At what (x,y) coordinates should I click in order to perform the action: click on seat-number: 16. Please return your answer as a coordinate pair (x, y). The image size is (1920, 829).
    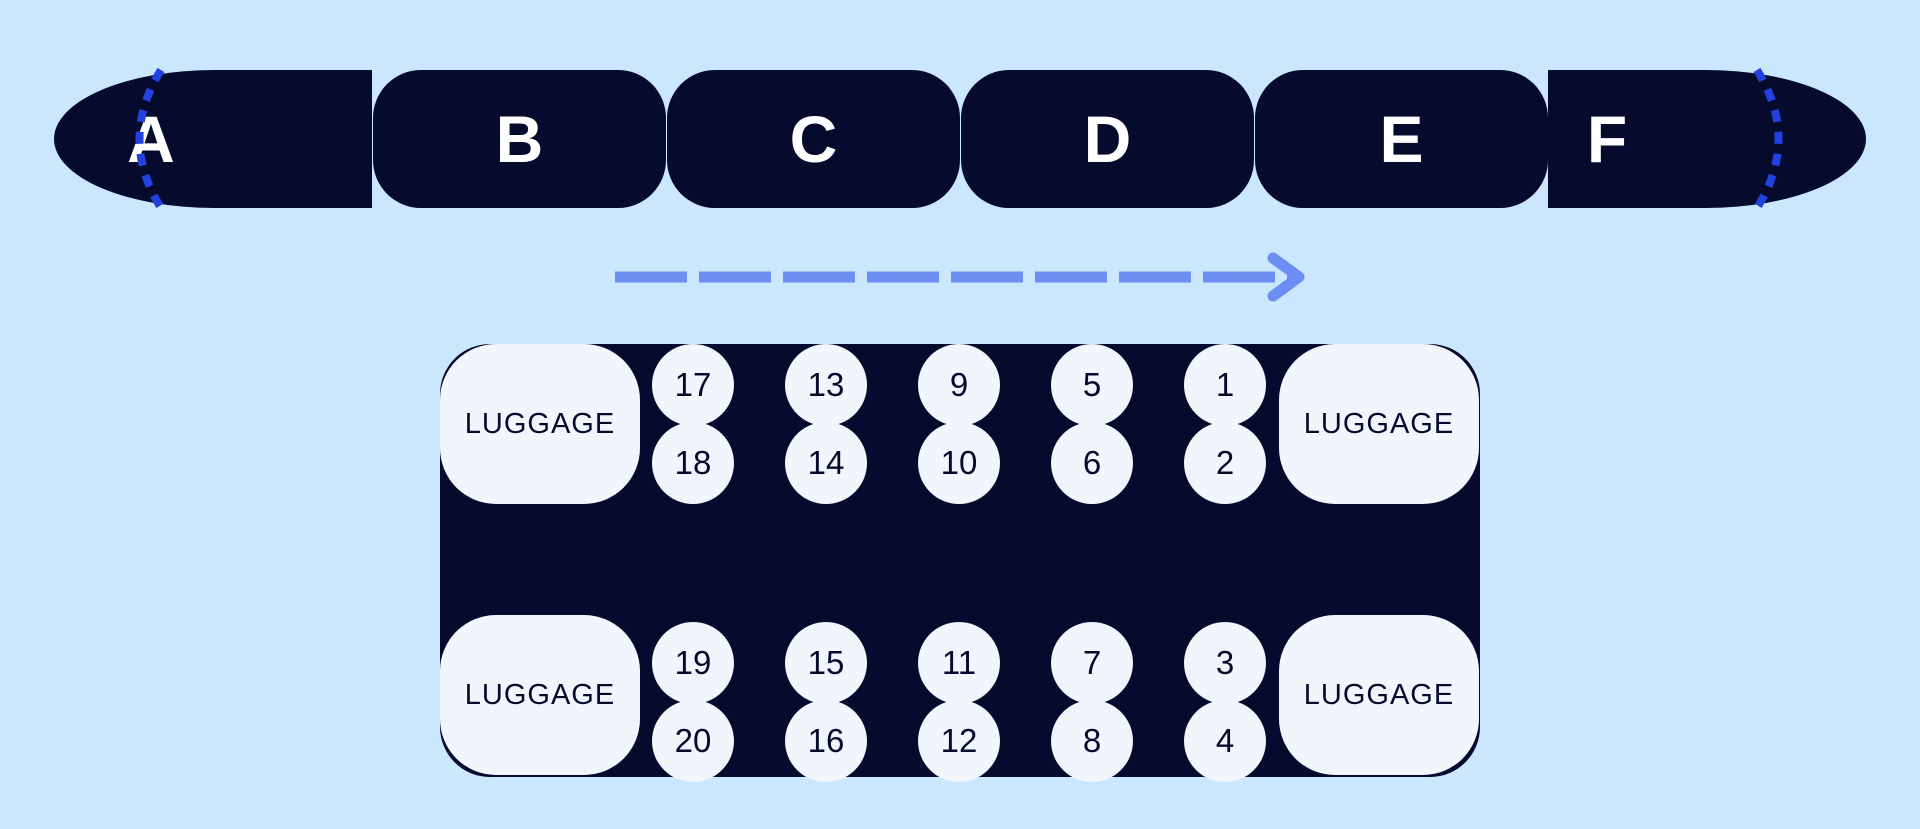
    Looking at the image, I should click on (826, 740).